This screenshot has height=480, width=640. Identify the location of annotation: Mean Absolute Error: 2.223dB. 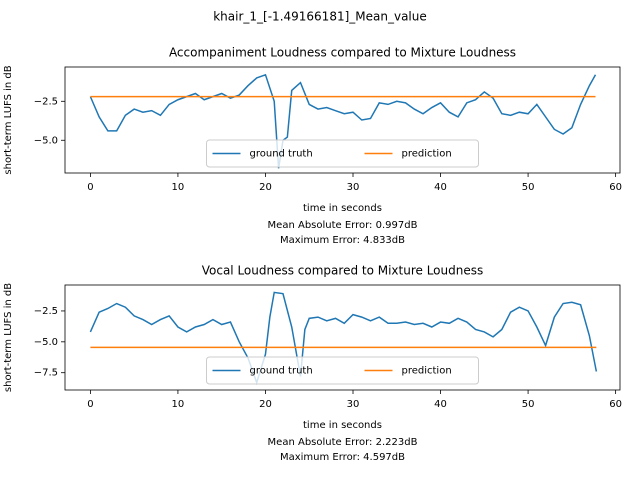
(343, 442).